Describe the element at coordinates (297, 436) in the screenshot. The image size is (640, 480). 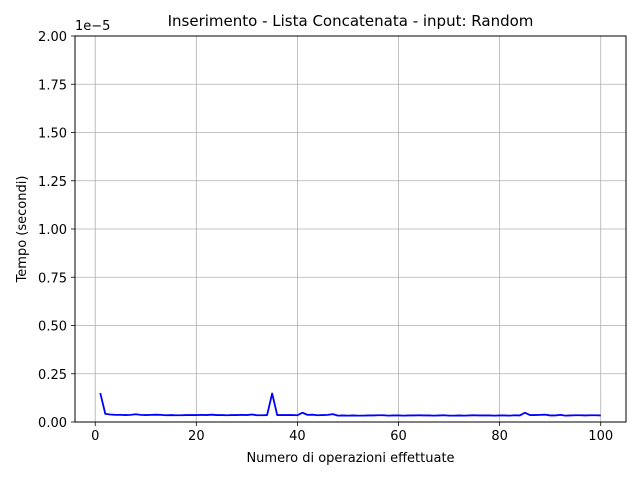
I see `x-tick-label: 40` at that location.